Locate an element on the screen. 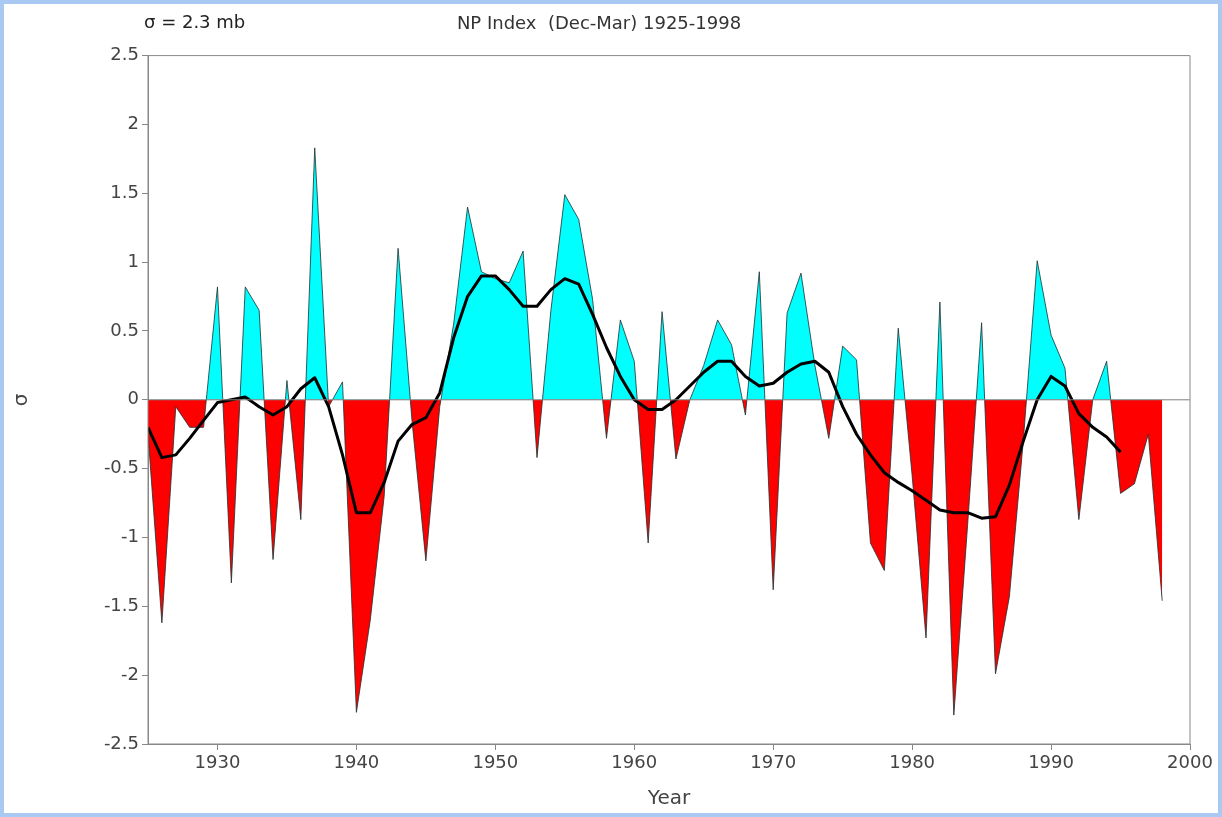 The height and width of the screenshot is (817, 1222). x-tick-label: 1980 is located at coordinates (912, 762).